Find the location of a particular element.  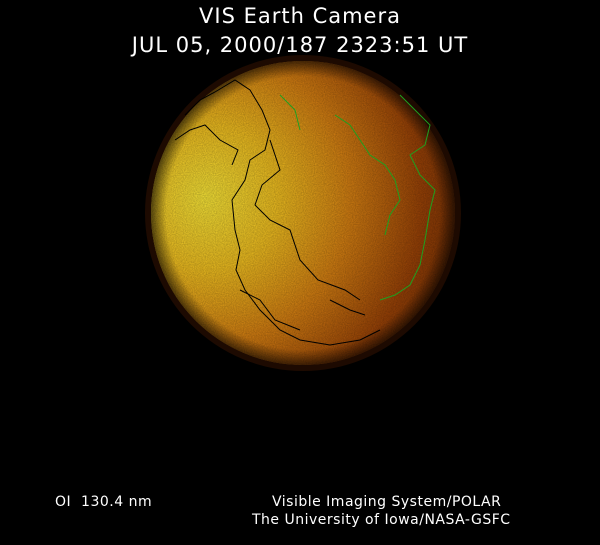

coastlines-night is located at coordinates (357, 197).